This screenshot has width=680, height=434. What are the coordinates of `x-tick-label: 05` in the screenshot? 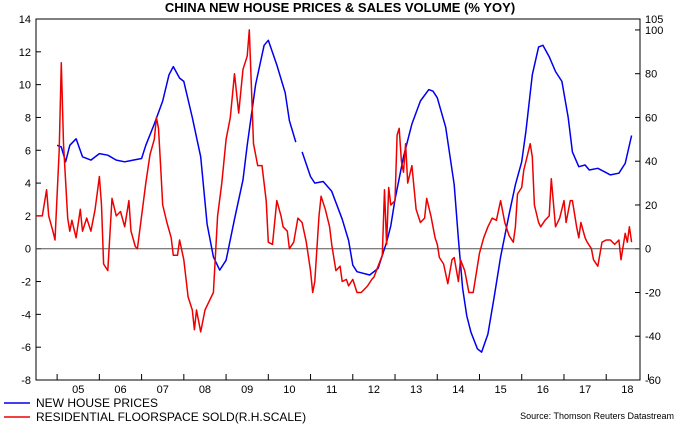 It's located at (78, 390).